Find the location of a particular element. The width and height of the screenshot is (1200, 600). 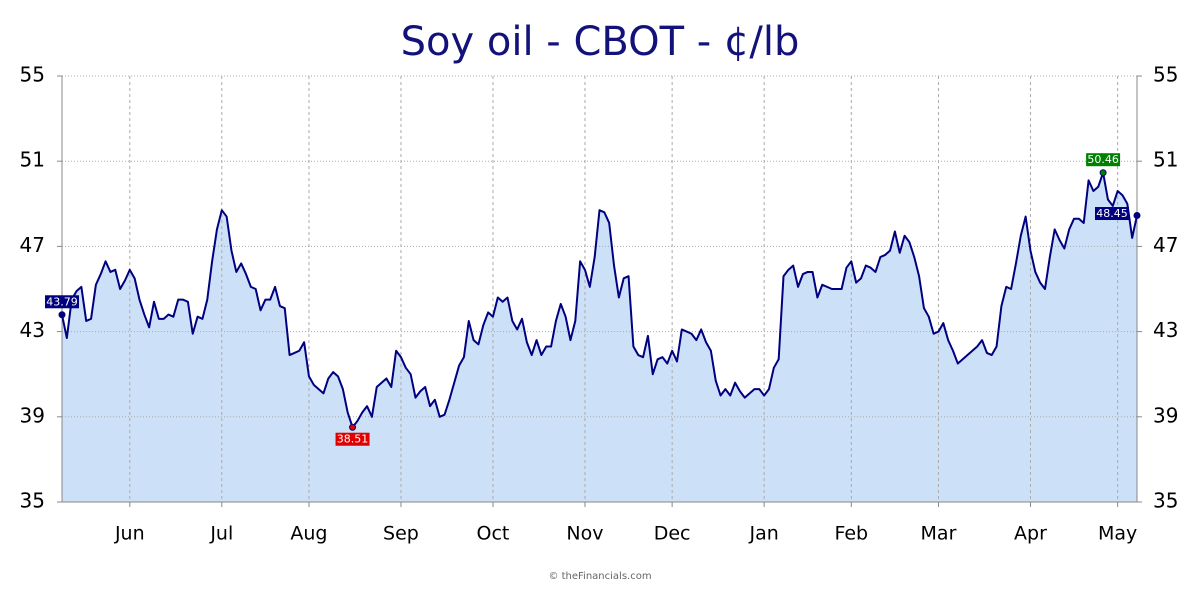

x-tick-label: Oct is located at coordinates (493, 534).